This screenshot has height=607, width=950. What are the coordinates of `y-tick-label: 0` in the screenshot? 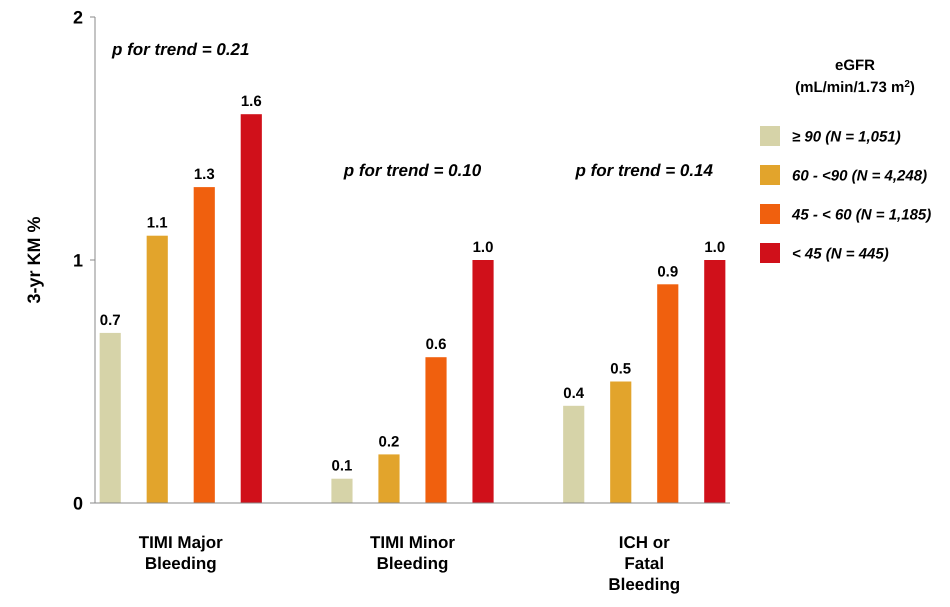 It's located at (77, 503).